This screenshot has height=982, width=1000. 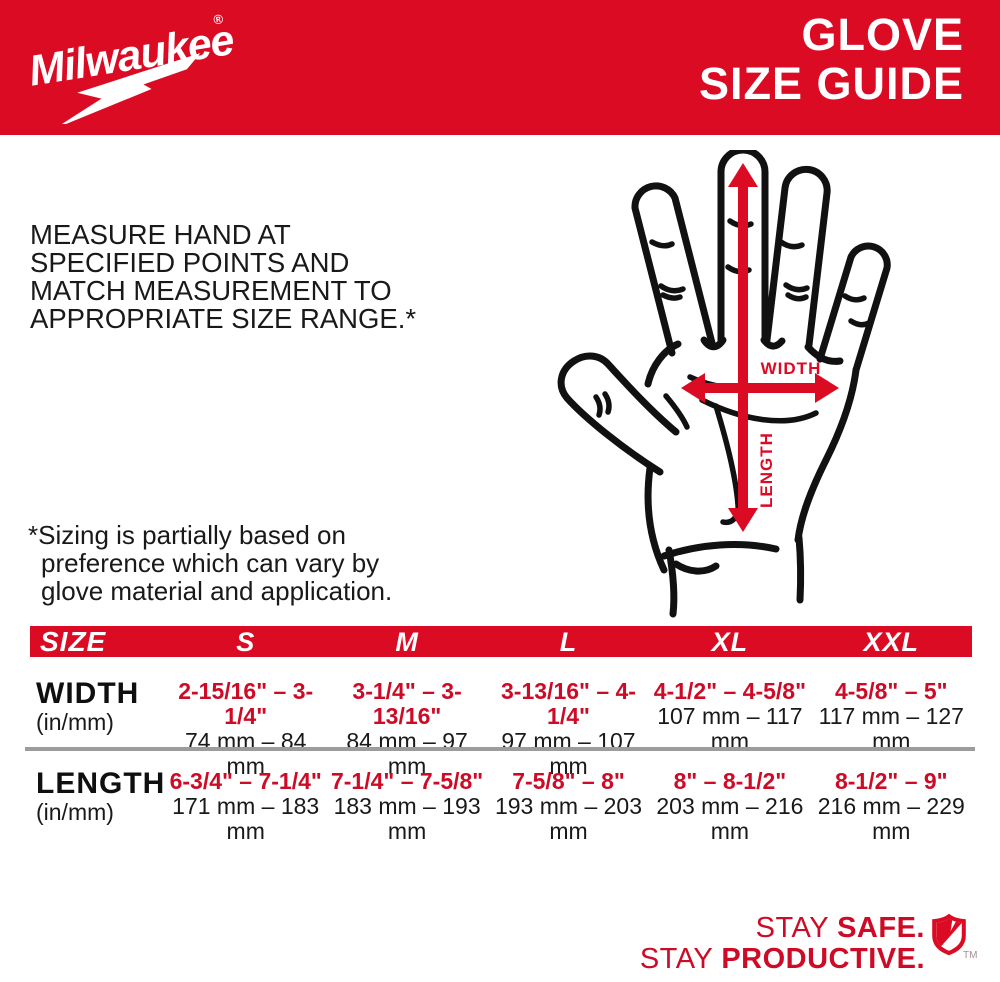 I want to click on instruction-line: MATCH MEASUREMENT TO, so click(x=211, y=290).